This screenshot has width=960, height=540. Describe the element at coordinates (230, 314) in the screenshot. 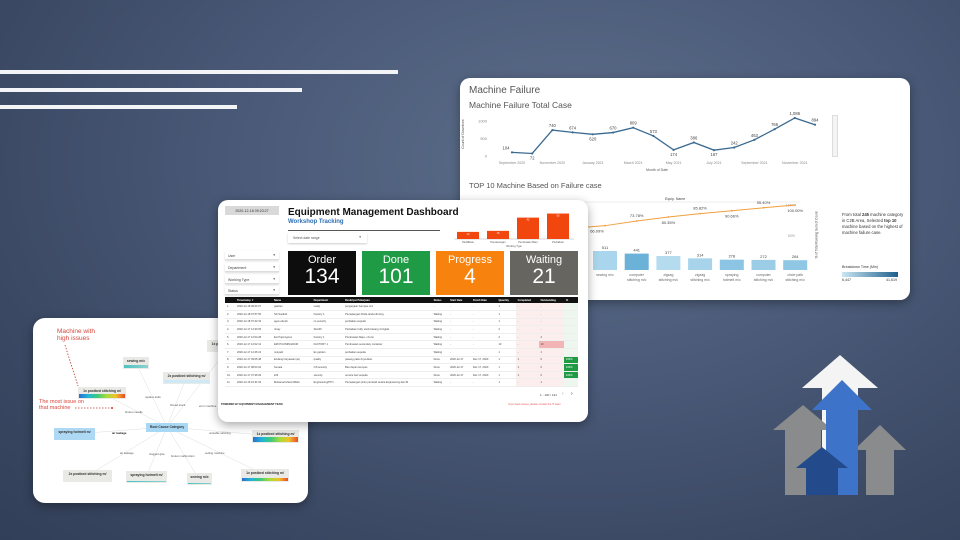

I see `table-cell: 2.` at that location.